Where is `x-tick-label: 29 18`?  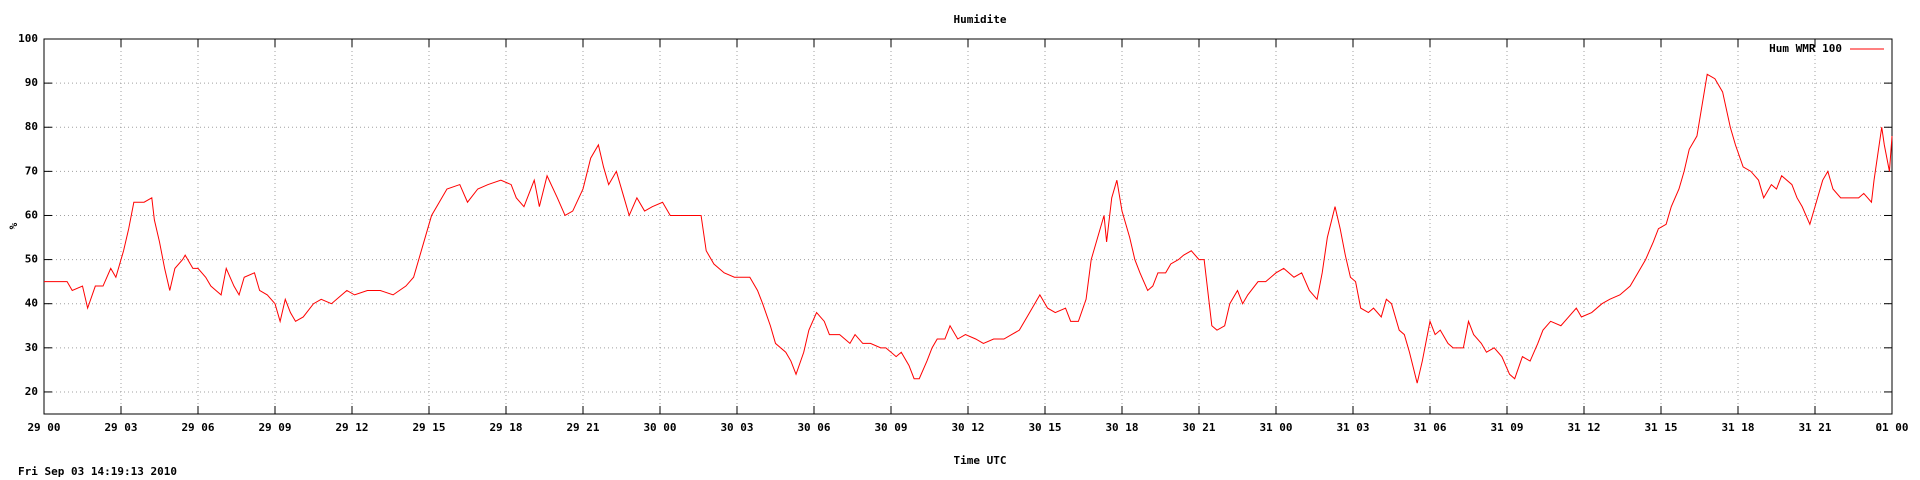 x-tick-label: 29 18 is located at coordinates (505, 427).